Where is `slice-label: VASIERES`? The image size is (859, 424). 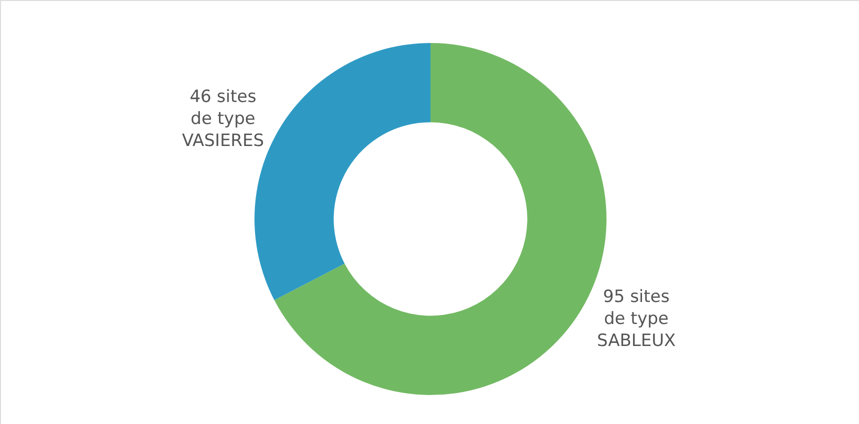 slice-label: VASIERES is located at coordinates (223, 141).